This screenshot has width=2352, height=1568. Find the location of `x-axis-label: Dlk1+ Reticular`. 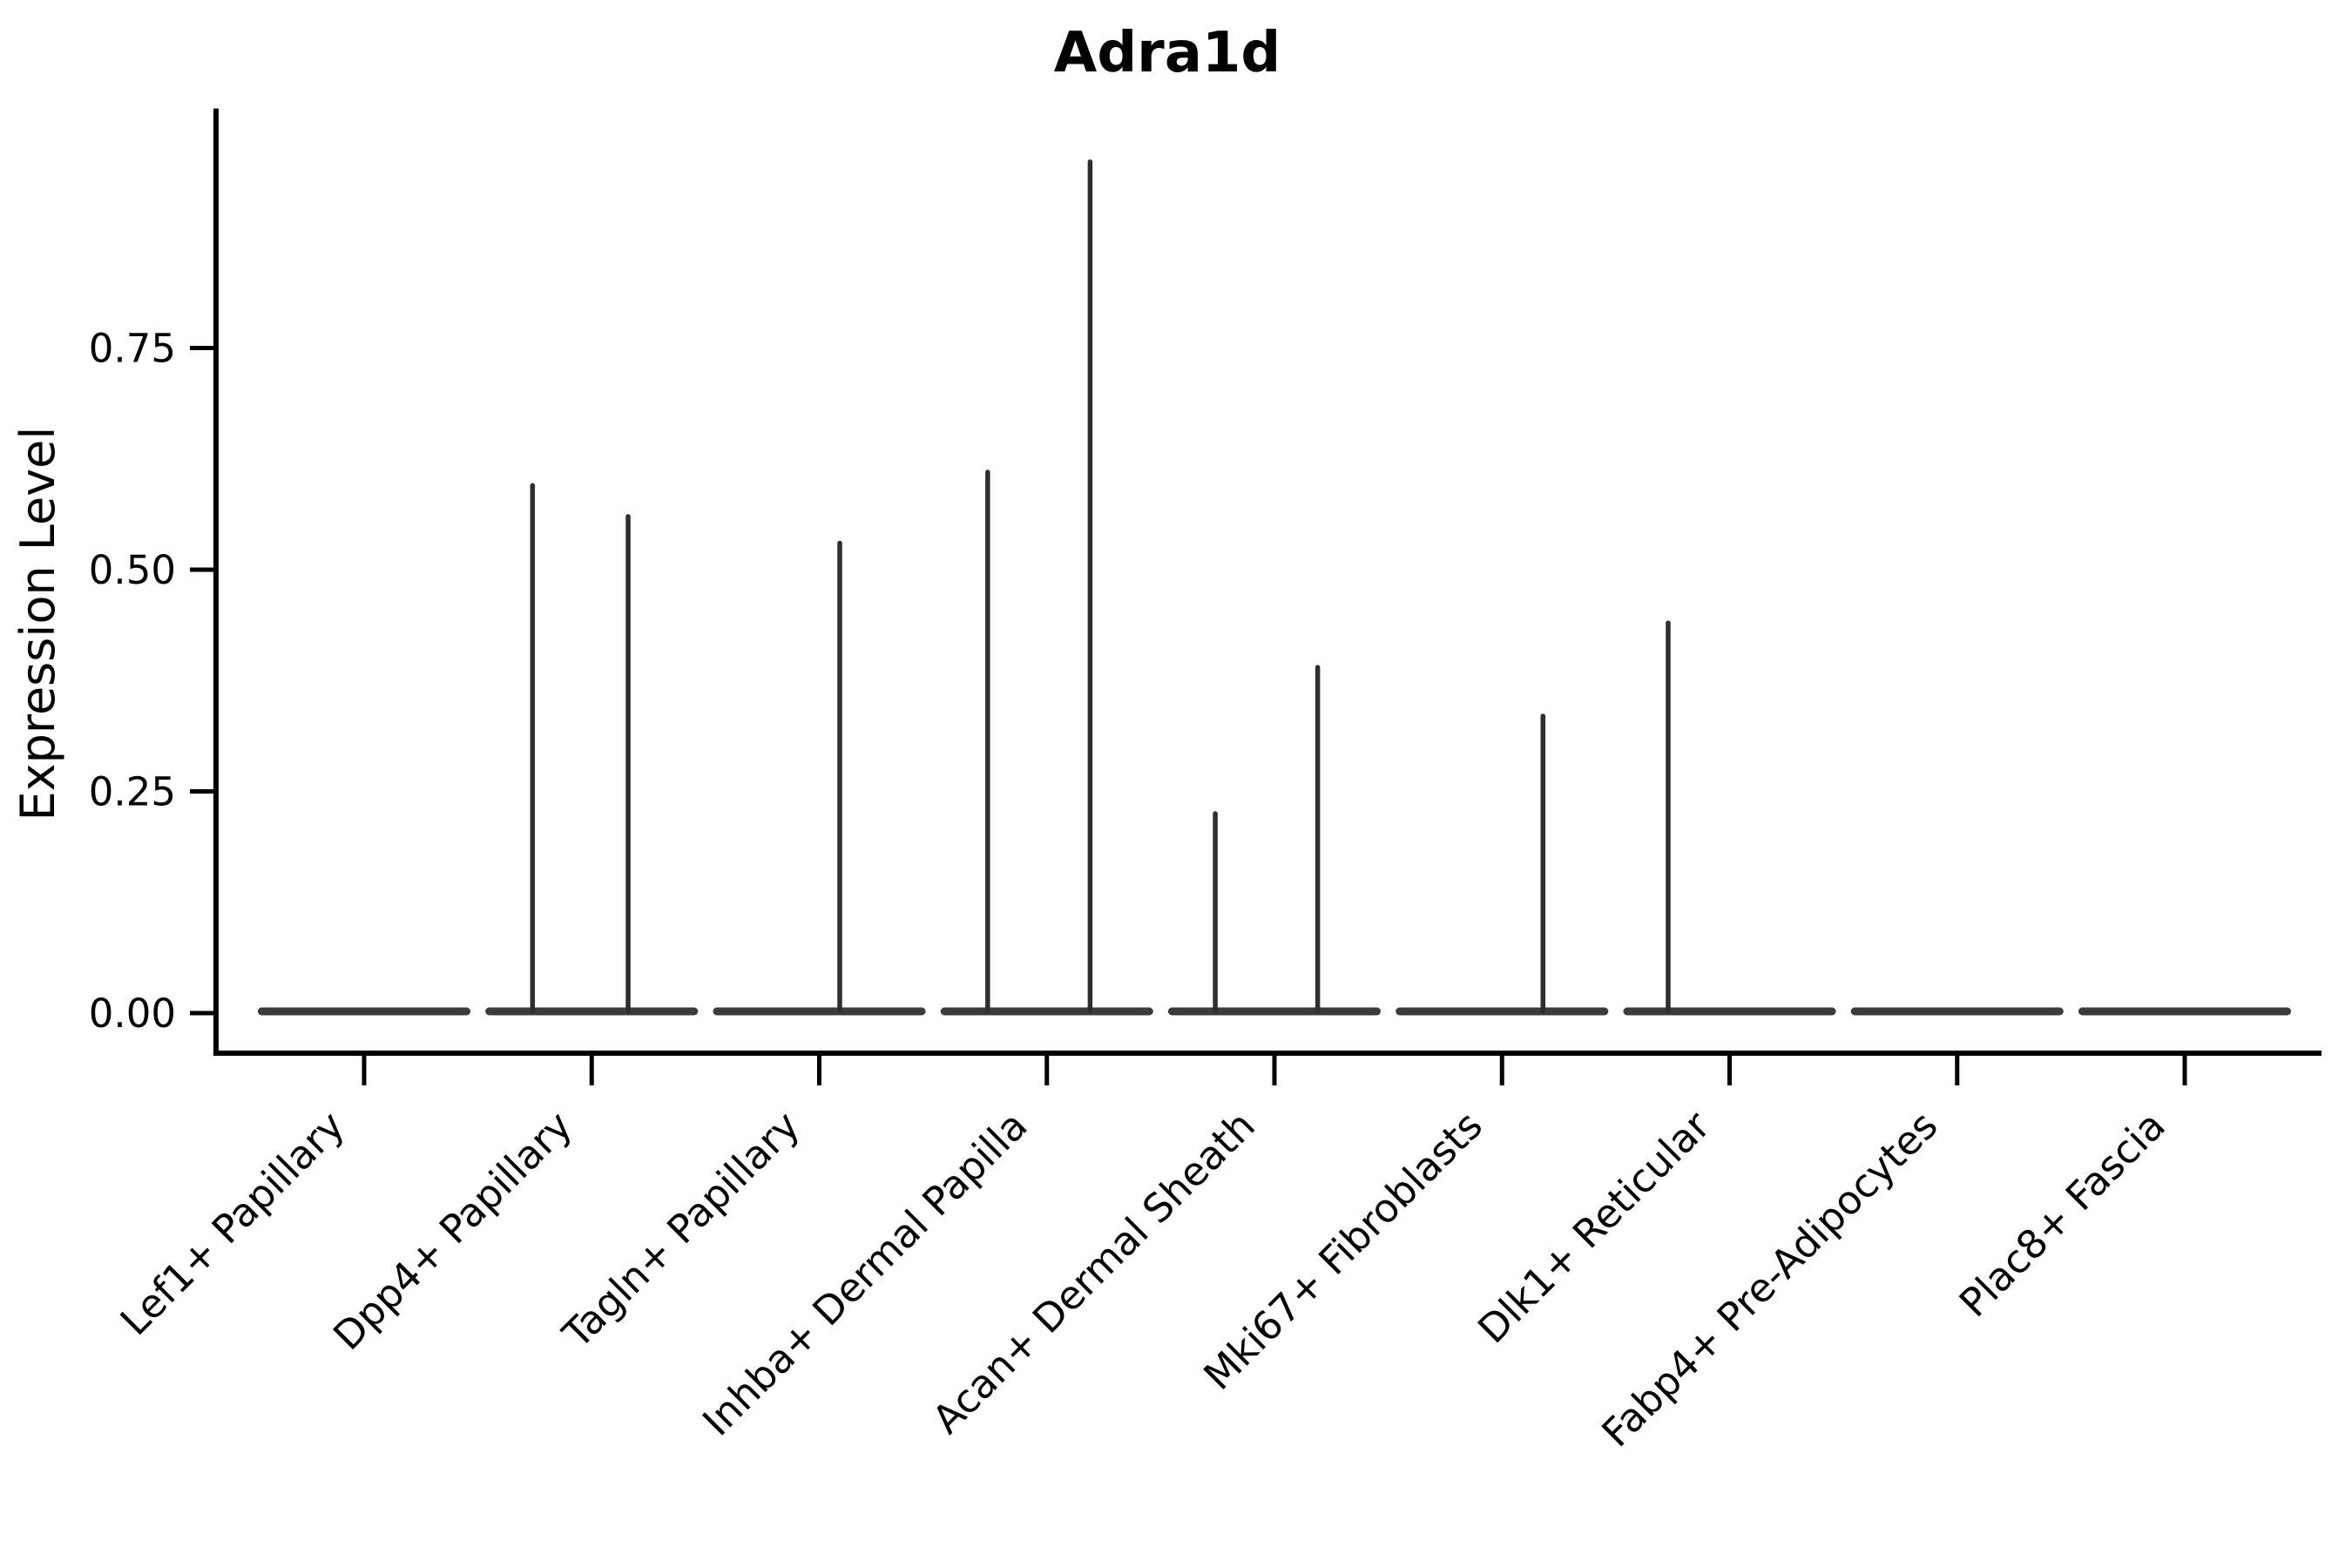

x-axis-label: Dlk1+ Reticular is located at coordinates (1594, 1227).